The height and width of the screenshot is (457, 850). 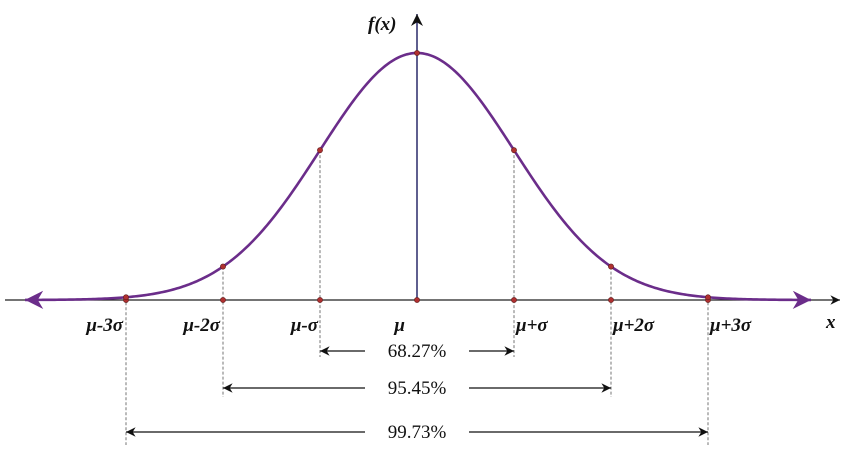 What do you see at coordinates (417, 351) in the screenshot?
I see `interval-label: 68.27%` at bounding box center [417, 351].